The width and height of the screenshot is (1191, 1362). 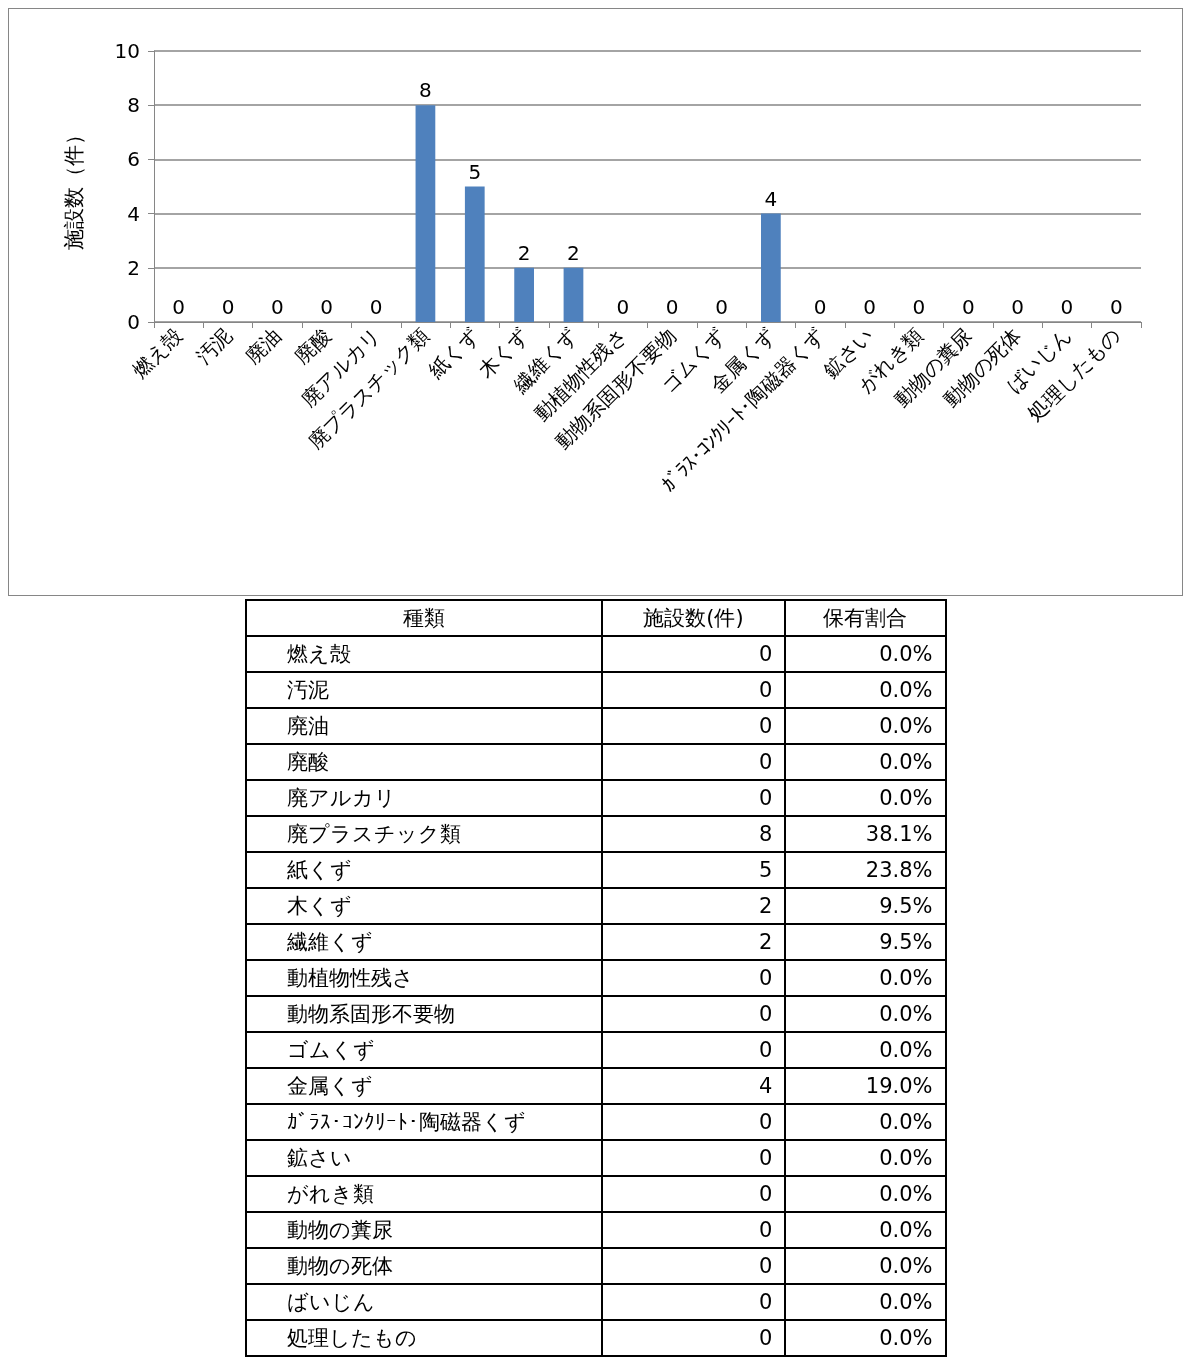 I want to click on y-tick-label: 0, so click(x=133, y=322).